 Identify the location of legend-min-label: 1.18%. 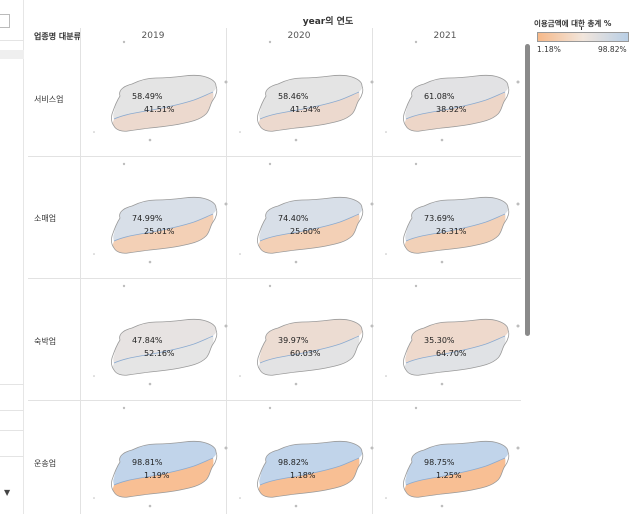
(549, 49).